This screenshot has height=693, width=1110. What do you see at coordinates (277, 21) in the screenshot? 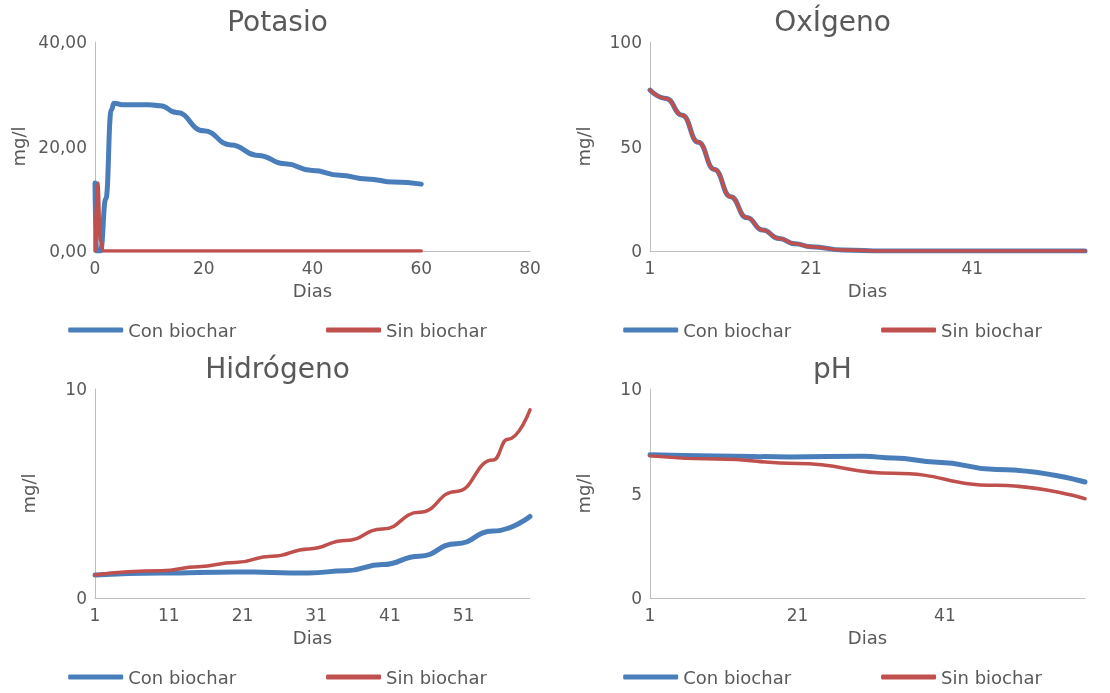
I see `chart-title: Potasio` at bounding box center [277, 21].